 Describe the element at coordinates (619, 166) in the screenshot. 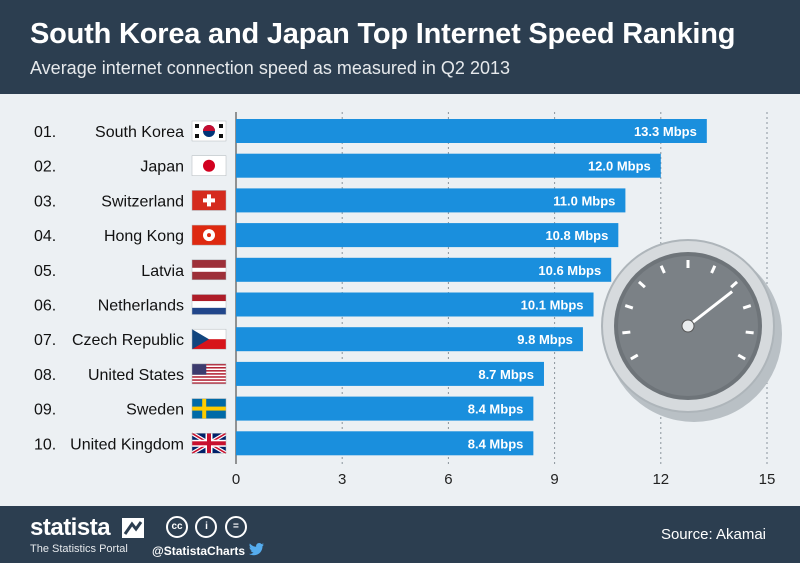

I see `value-label: 12.0 Mbps` at that location.